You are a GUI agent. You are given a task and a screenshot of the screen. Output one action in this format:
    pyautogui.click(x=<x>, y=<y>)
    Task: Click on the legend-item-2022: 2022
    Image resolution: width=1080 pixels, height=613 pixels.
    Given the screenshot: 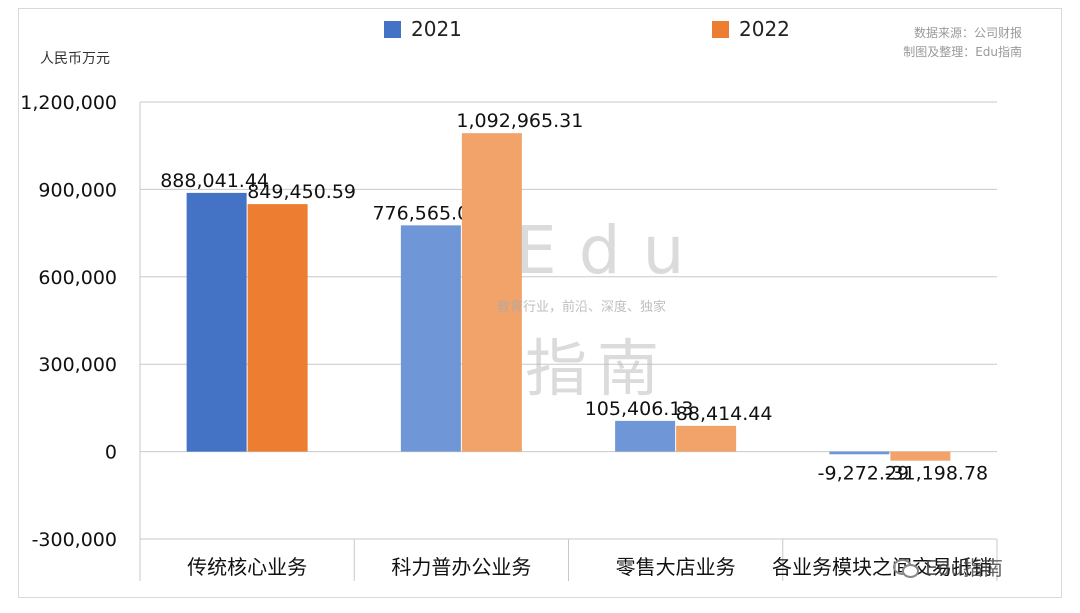 What is the action you would take?
    pyautogui.click(x=751, y=29)
    